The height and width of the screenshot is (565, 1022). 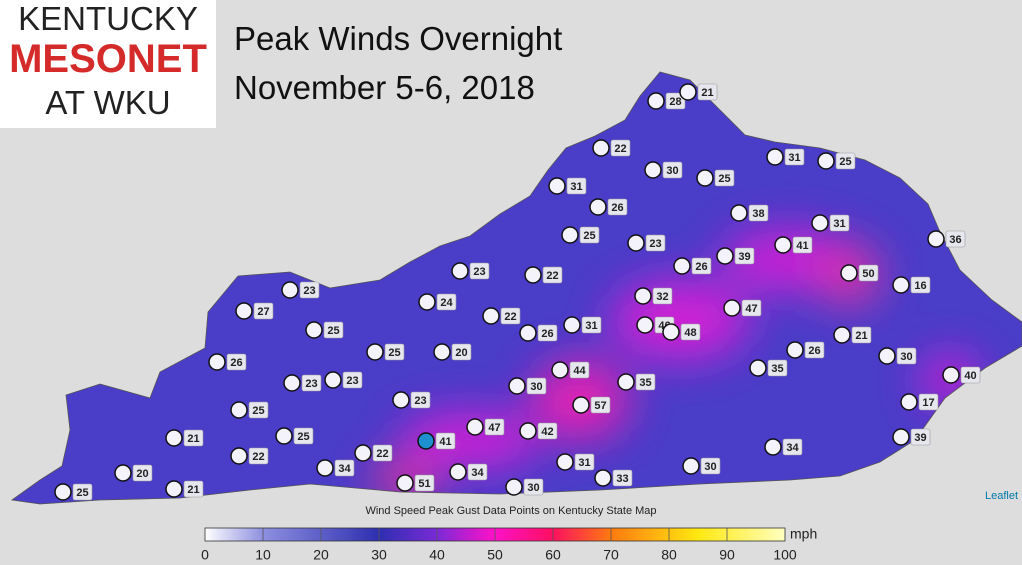 What do you see at coordinates (669, 555) in the screenshot?
I see `colorbar-tick-label: 80` at bounding box center [669, 555].